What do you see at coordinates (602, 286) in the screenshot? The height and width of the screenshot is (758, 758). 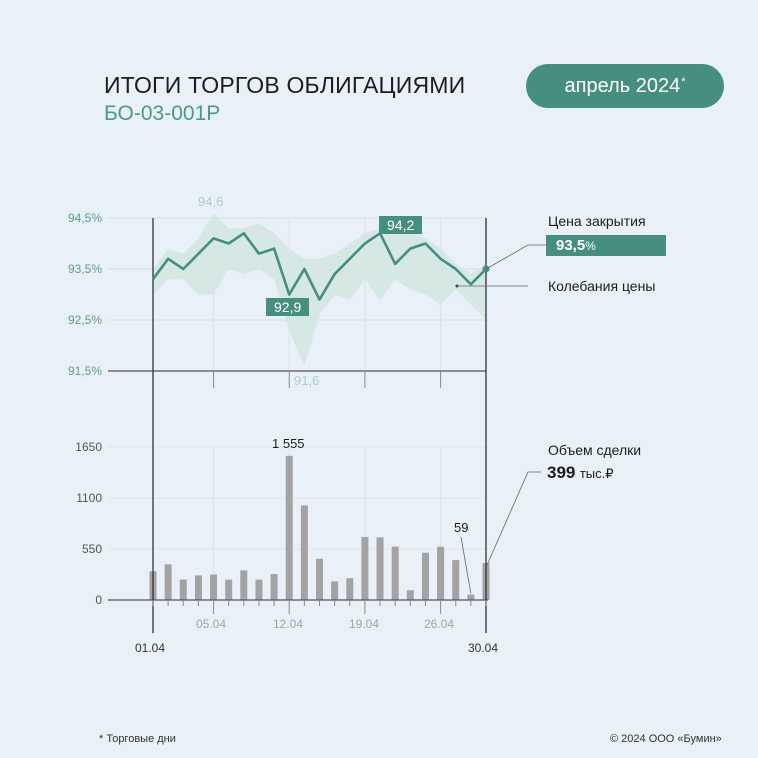 I see `price-range-legend-label: Колебания цены` at bounding box center [602, 286].